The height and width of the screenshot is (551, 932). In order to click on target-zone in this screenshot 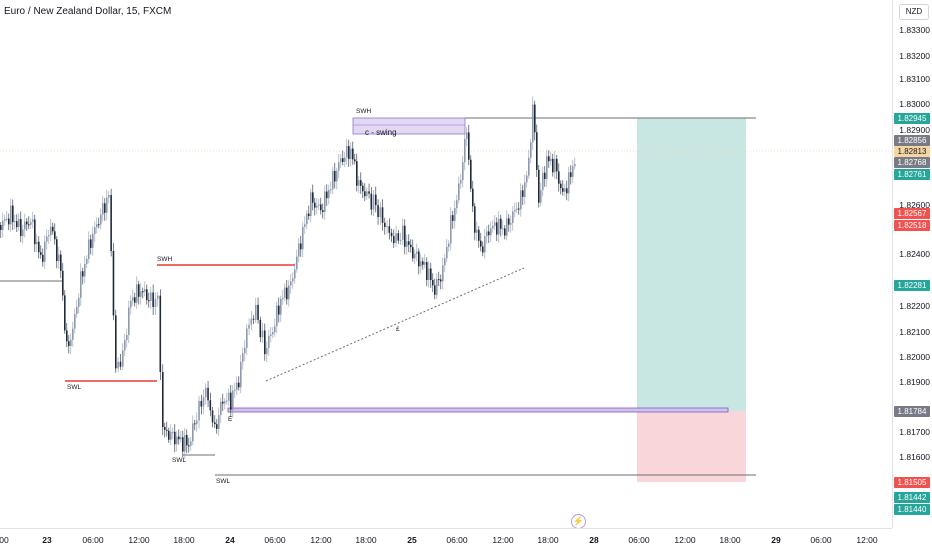, I will do `click(691, 264)`.